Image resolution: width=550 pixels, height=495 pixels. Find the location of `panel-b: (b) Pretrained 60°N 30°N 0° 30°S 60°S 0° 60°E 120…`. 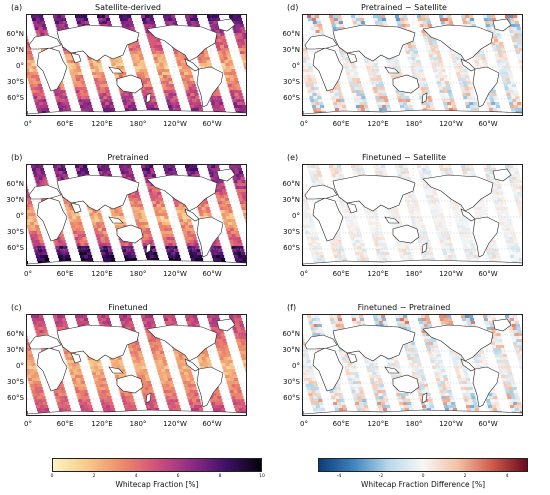

panel-b: (b) Pretrained 60°N 30°N 0° 30°S 60°S 0° 60°E 120… is located at coordinates (127, 215).